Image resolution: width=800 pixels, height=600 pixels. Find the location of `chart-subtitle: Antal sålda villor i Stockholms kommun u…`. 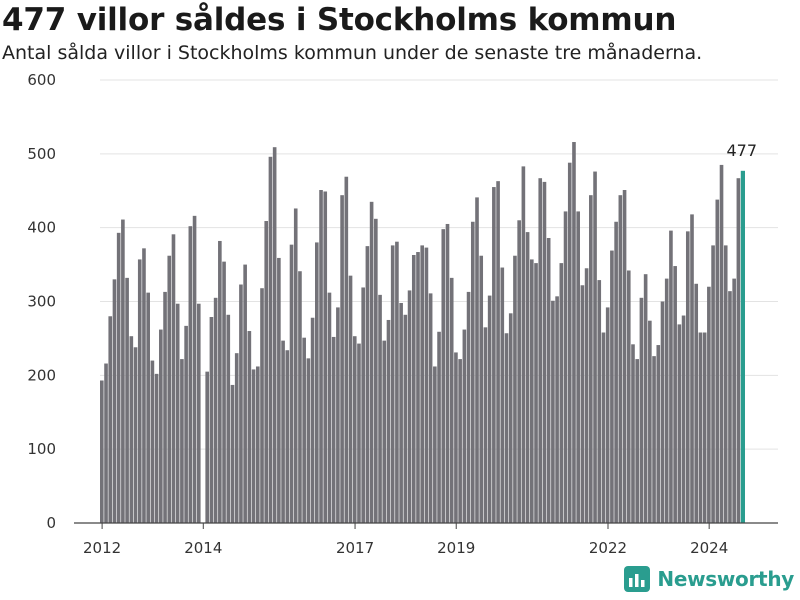

chart-subtitle: Antal sålda villor i Stockholms kommun u… is located at coordinates (352, 53).